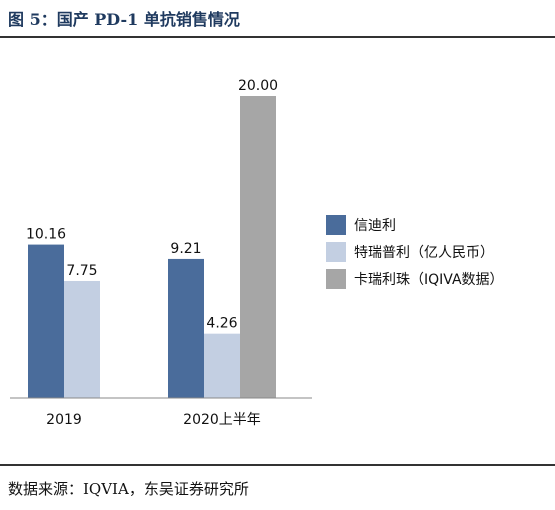 This screenshot has height=510, width=555. I want to click on x-tick-label: 2019, so click(64, 420).